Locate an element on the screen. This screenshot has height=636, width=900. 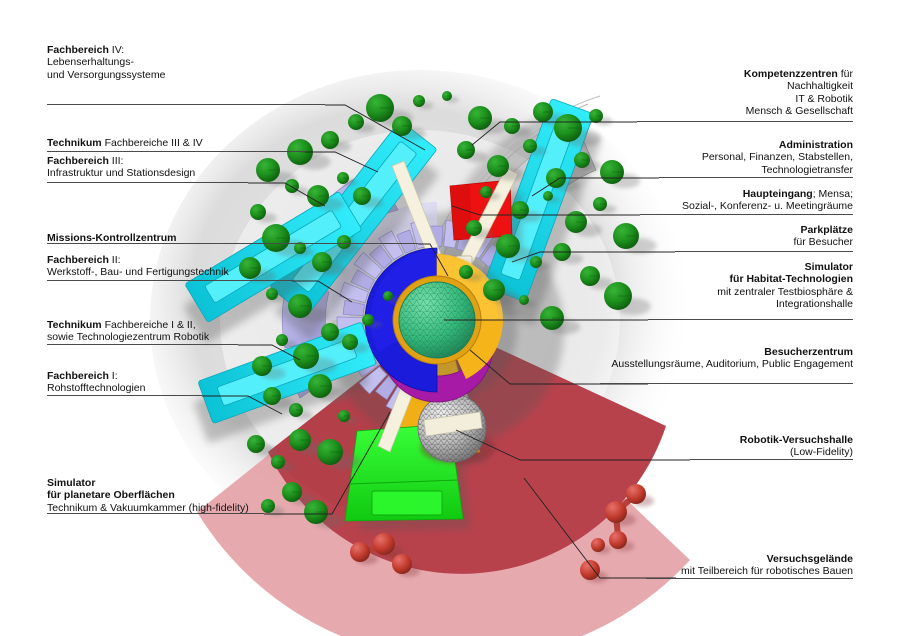
label-line: IT & Robotik is located at coordinates (798, 99).